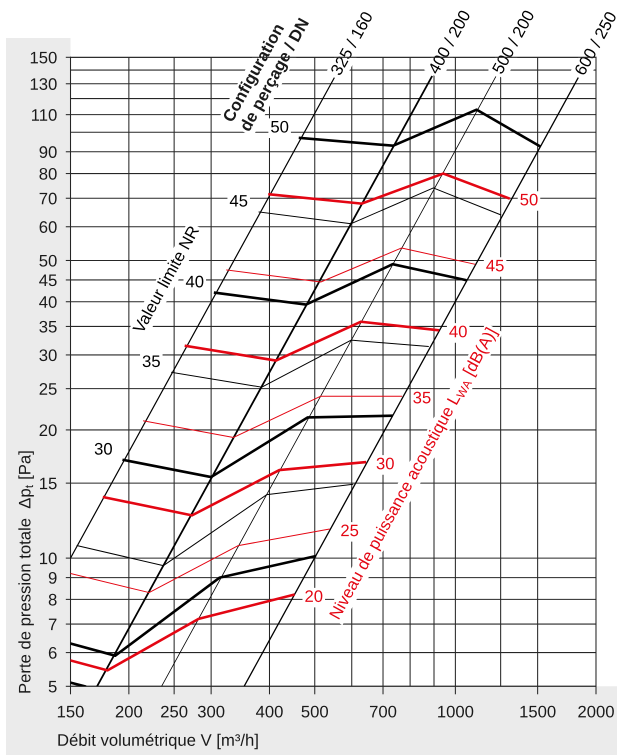  What do you see at coordinates (43, 84) in the screenshot?
I see `y-tick-label: 130` at bounding box center [43, 84].